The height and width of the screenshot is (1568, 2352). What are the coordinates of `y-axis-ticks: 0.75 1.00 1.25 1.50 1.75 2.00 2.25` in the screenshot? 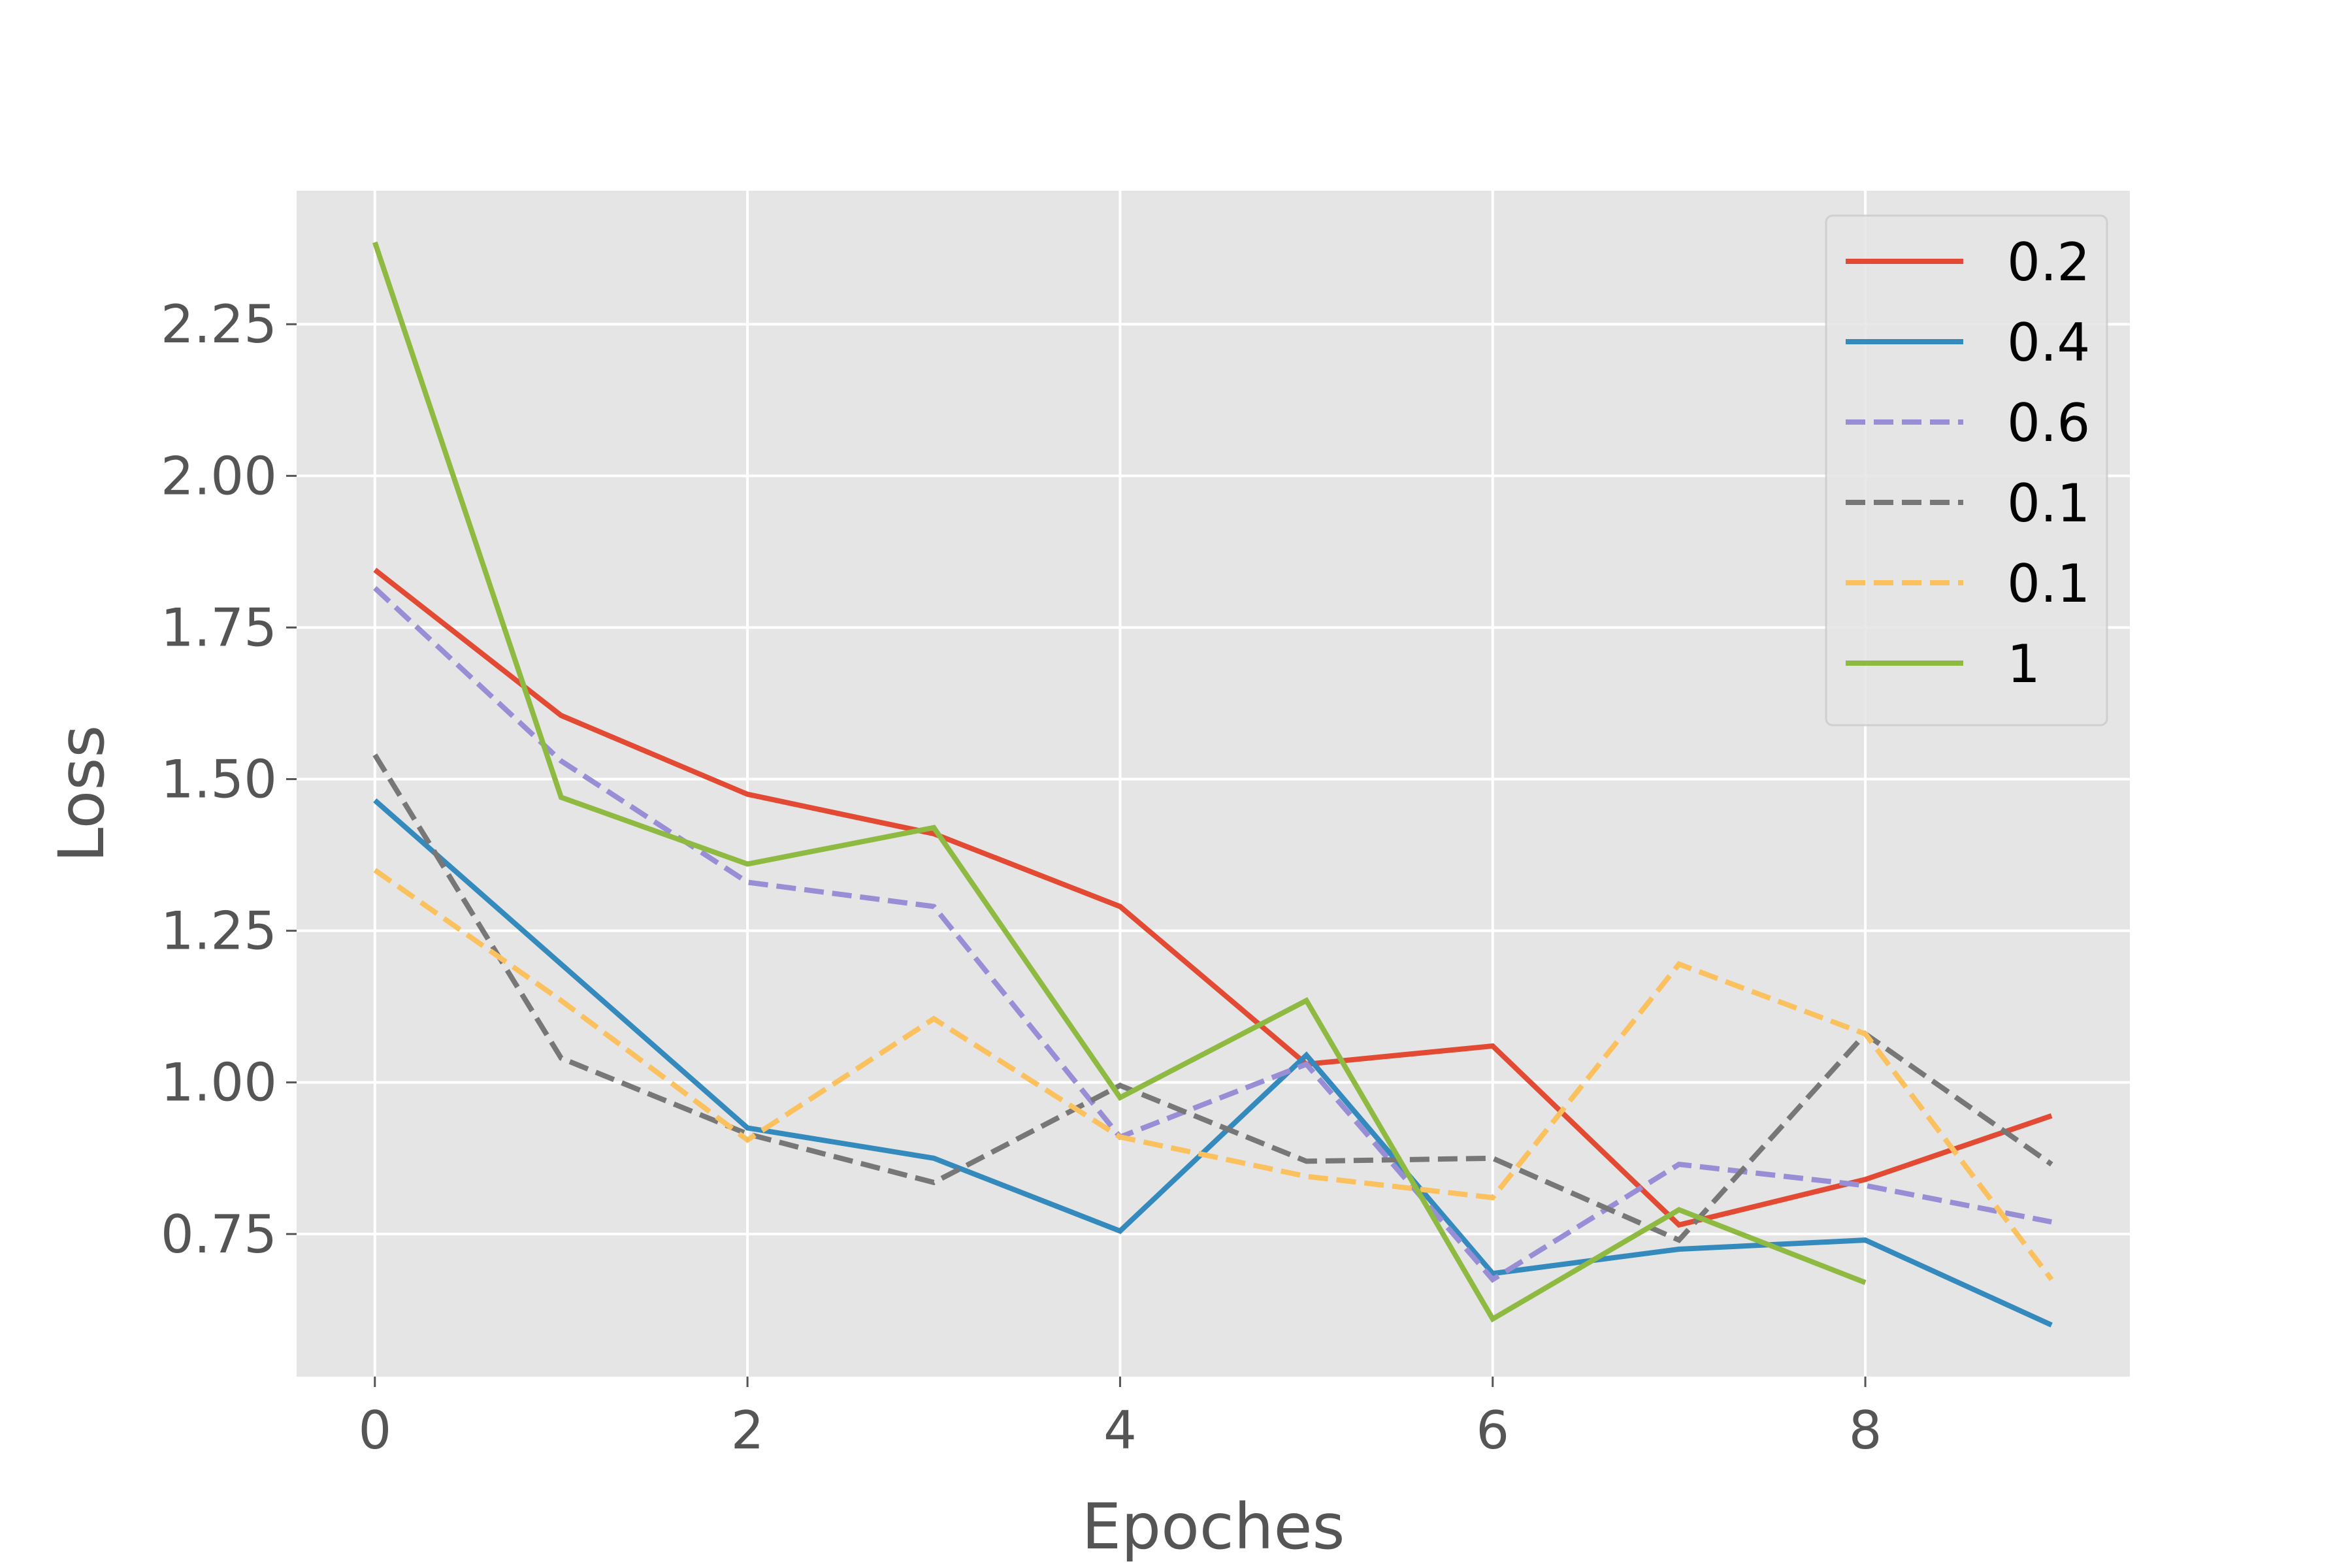 It's located at (229, 779).